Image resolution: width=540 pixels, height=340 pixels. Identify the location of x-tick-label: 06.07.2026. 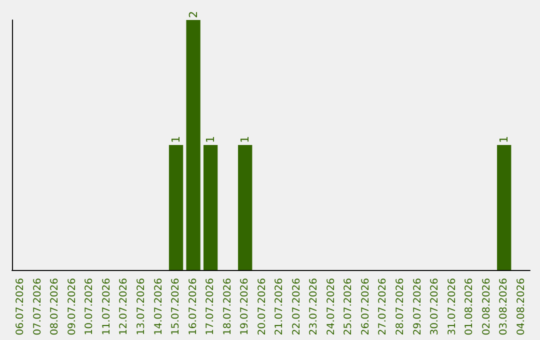
(20, 307).